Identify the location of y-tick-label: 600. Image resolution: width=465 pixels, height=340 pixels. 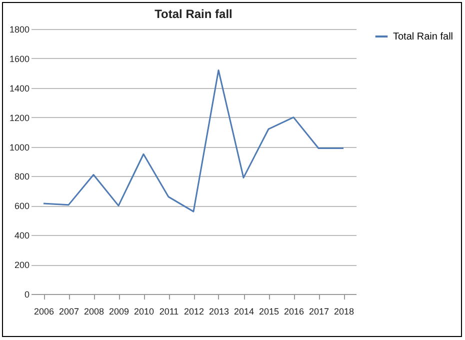
(22, 206).